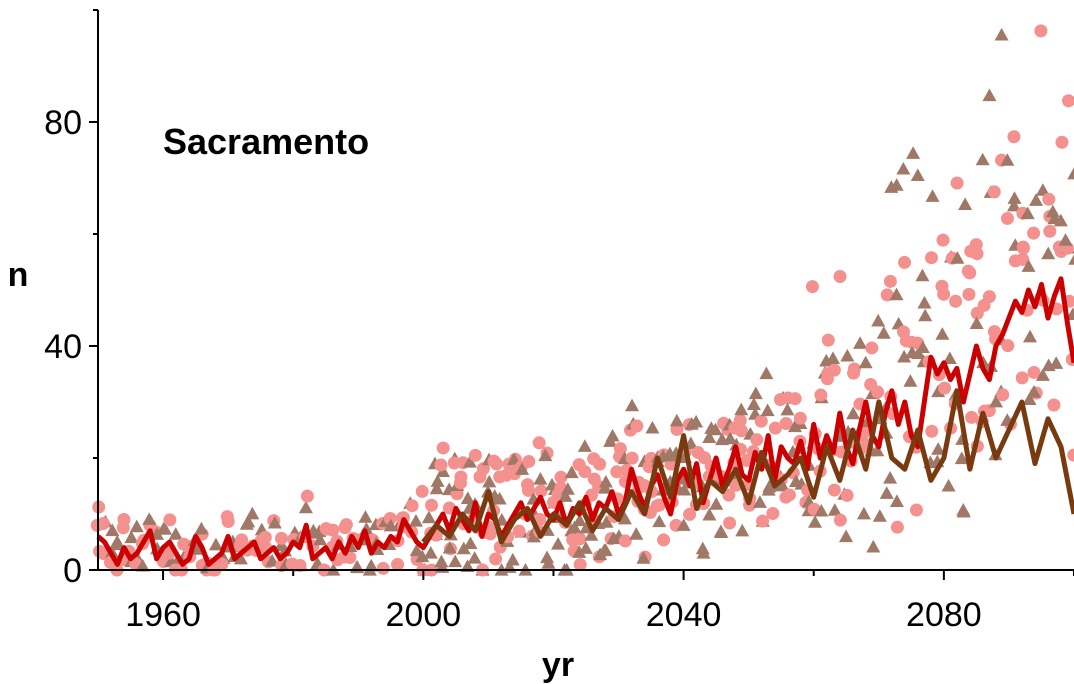  Describe the element at coordinates (63, 123) in the screenshot. I see `y-tick-label: 80` at that location.